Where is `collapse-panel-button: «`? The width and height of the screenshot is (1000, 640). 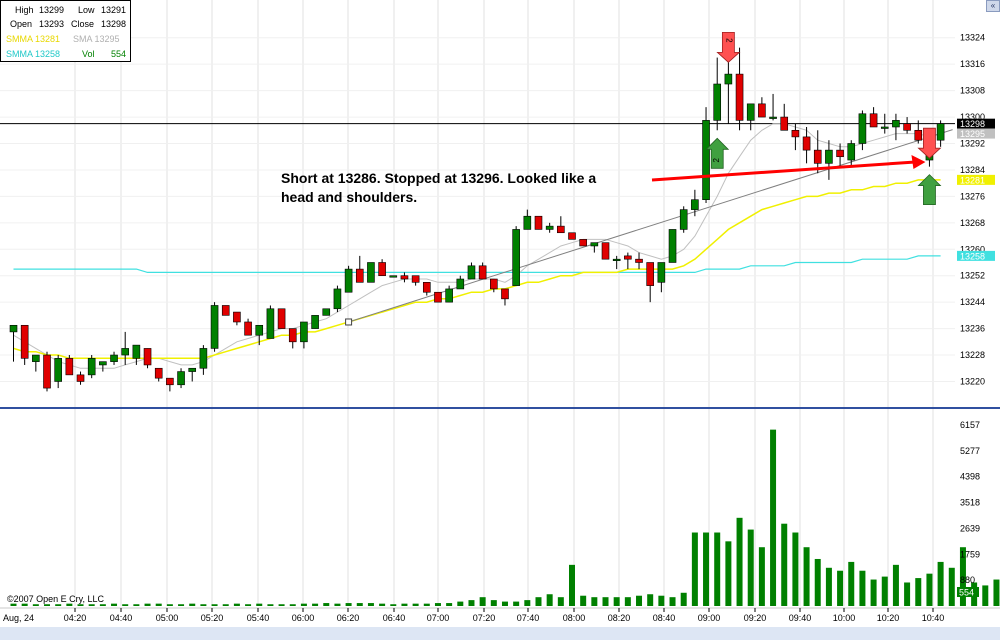 collapse-panel-button: « is located at coordinates (993, 6).